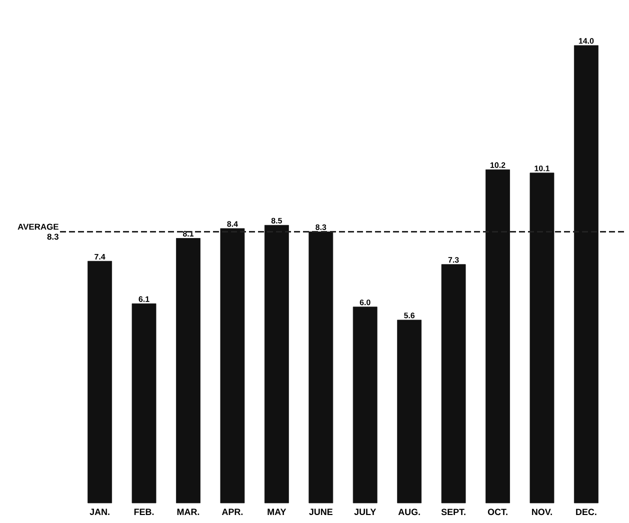 Image resolution: width=629 pixels, height=523 pixels. Describe the element at coordinates (498, 512) in the screenshot. I see `x-tick-label: OCT.` at that location.